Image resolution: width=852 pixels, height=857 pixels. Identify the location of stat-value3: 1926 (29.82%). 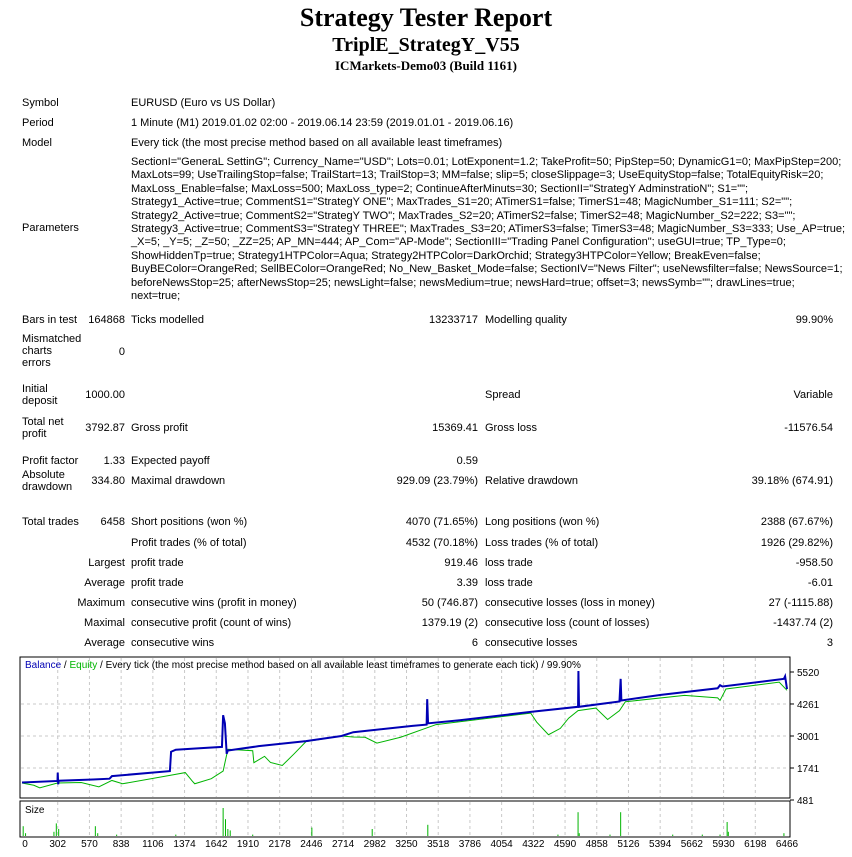
(796, 543).